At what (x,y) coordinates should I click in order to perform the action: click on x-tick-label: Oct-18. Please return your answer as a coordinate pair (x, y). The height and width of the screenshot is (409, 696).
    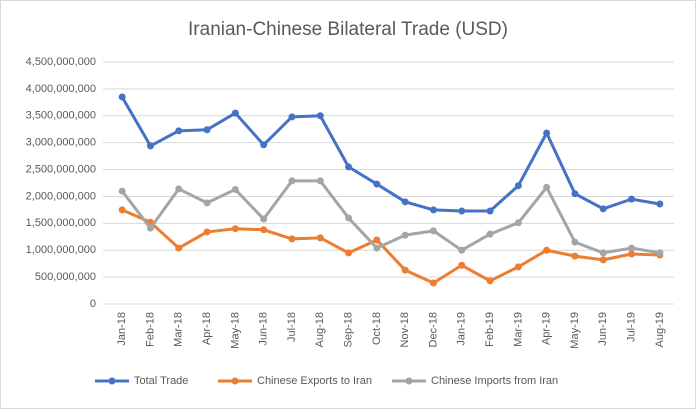
    Looking at the image, I should click on (377, 328).